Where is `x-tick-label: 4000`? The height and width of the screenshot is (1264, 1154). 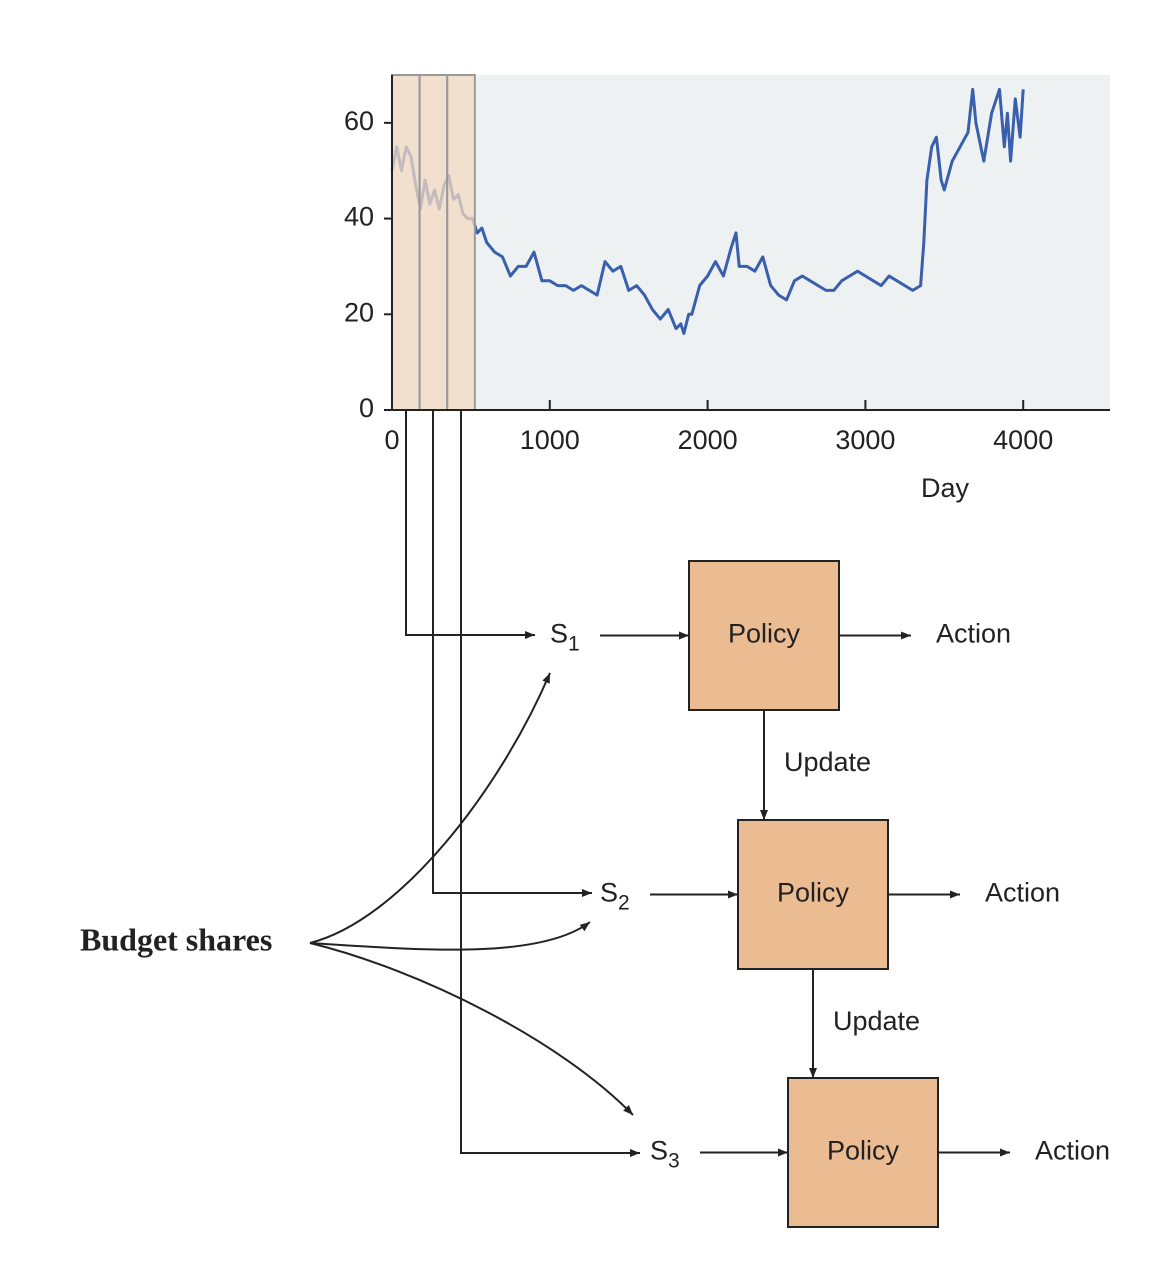 x-tick-label: 4000 is located at coordinates (1023, 440).